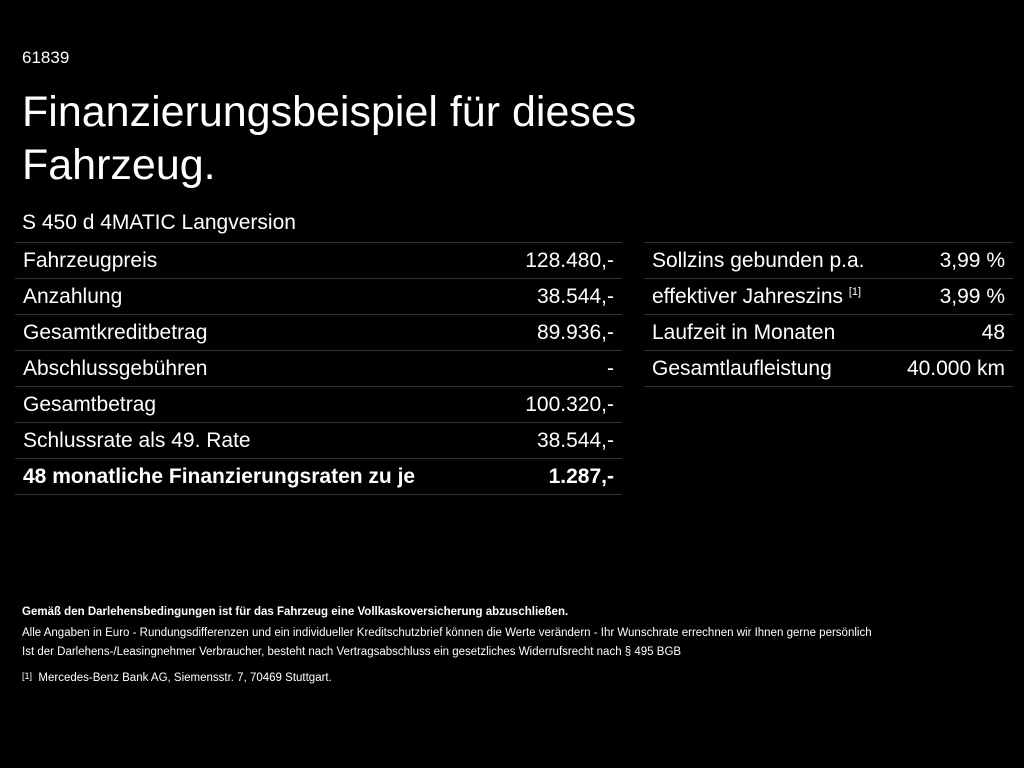 The width and height of the screenshot is (1024, 768). What do you see at coordinates (257, 260) in the screenshot?
I see `row-label: Fahrzeugpreis` at bounding box center [257, 260].